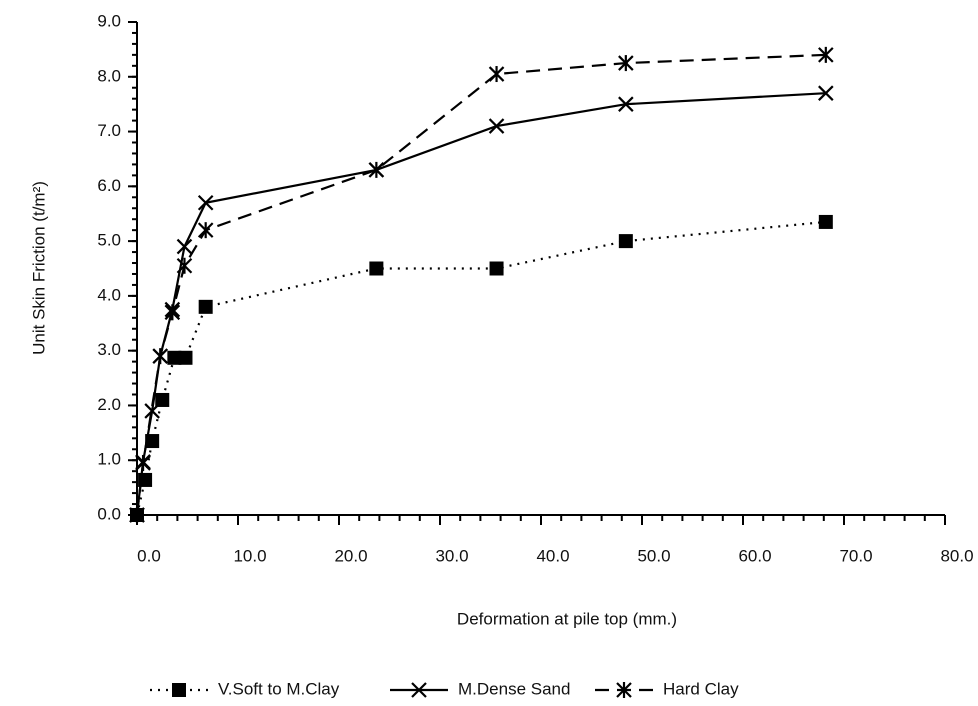  Describe the element at coordinates (956, 555) in the screenshot. I see `x-tick-label: 80.0` at that location.